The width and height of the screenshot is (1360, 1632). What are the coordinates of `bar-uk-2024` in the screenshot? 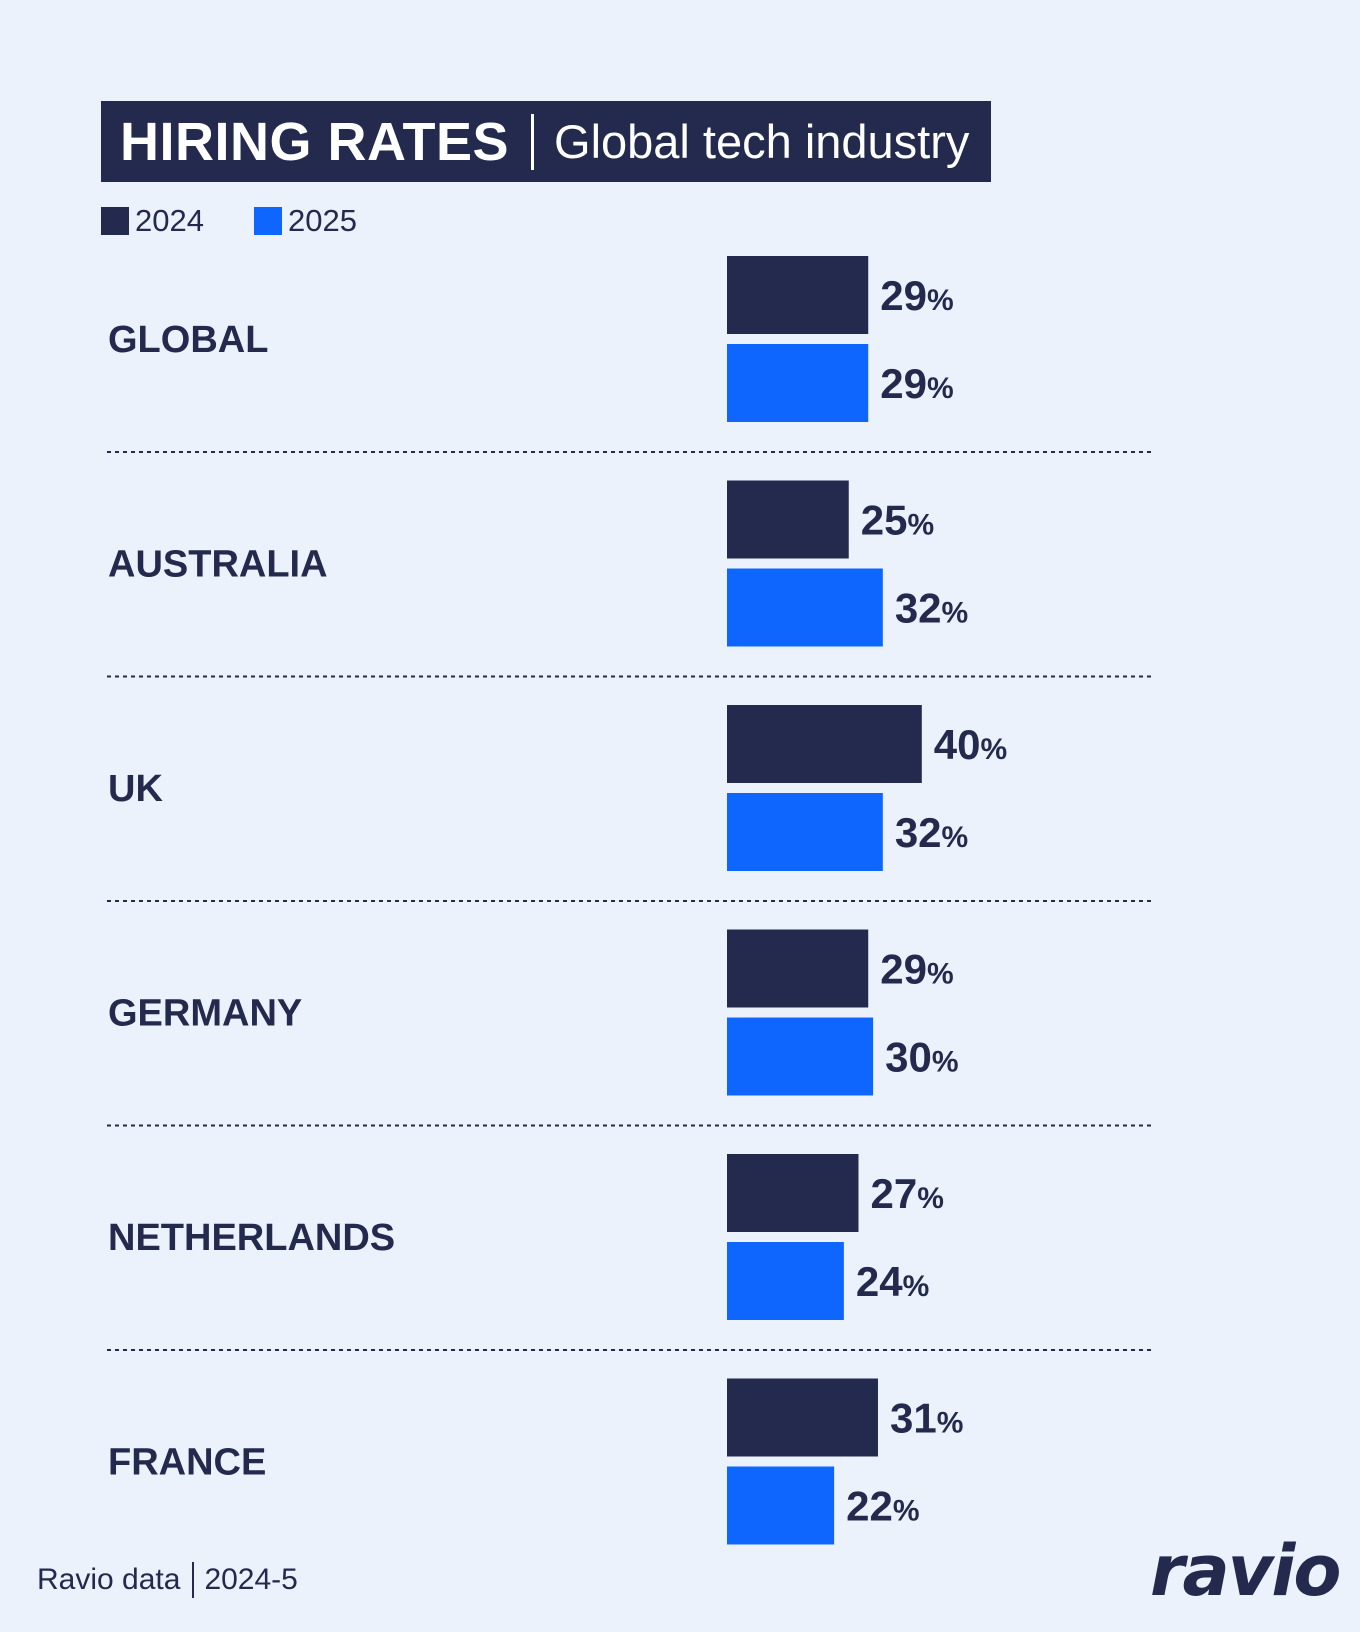 It's located at (824, 744).